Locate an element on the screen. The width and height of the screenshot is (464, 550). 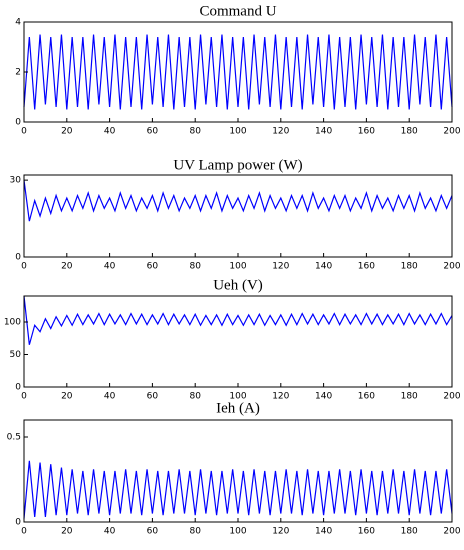
panel-title: Ueh (V) is located at coordinates (238, 285).